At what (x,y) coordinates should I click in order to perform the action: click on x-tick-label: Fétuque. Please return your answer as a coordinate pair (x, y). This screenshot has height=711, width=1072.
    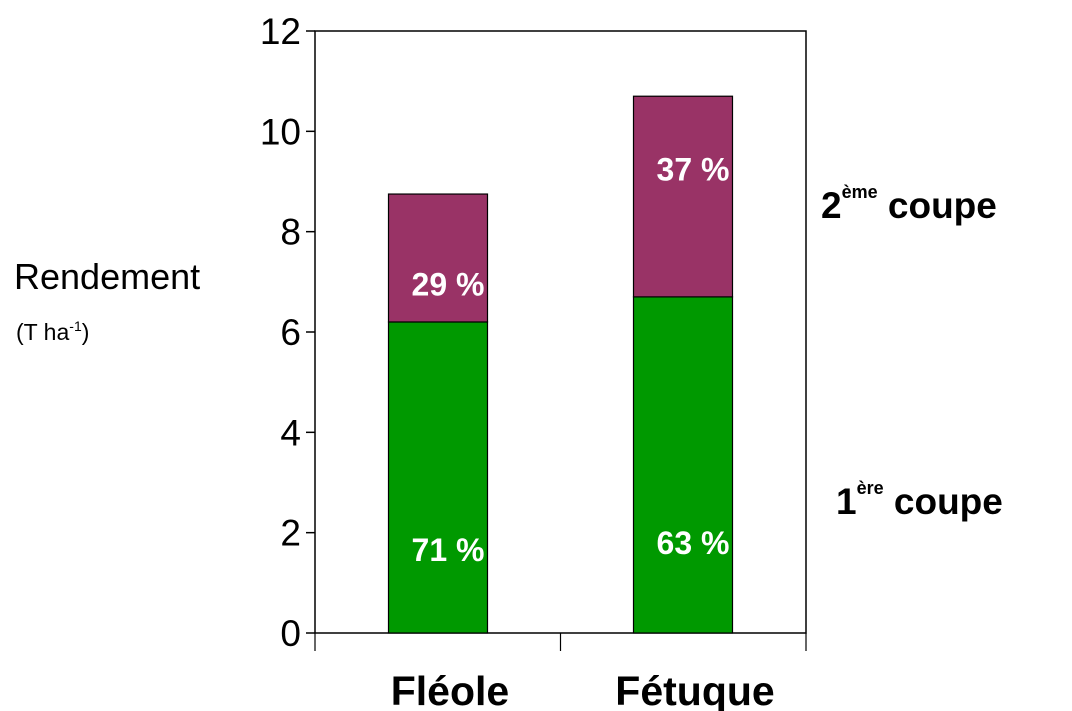
    Looking at the image, I should click on (694, 689).